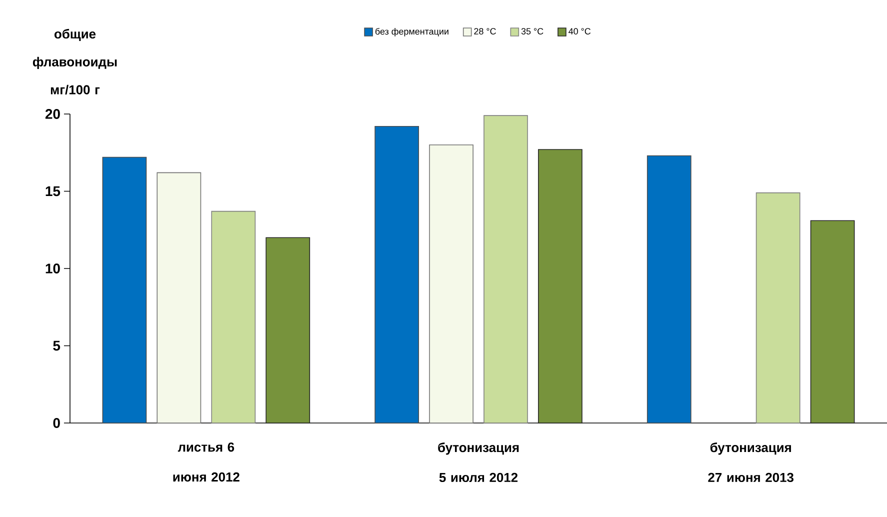  I want to click on legend-label: 40 °С, so click(579, 31).